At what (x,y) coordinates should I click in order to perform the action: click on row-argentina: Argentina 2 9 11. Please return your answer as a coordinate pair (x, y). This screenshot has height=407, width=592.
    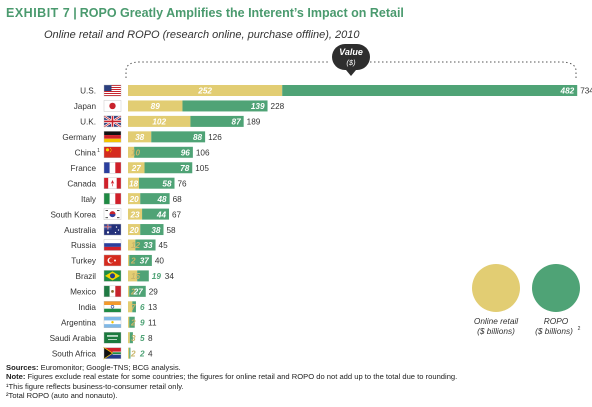
    Looking at the image, I should click on (109, 322).